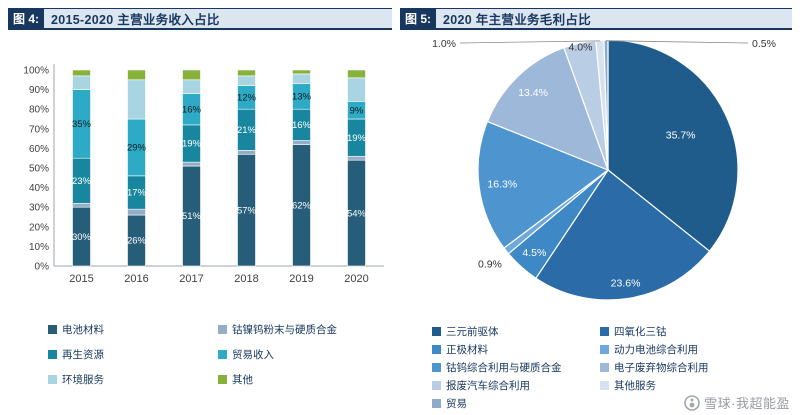  Describe the element at coordinates (192, 216) in the screenshot. I see `bar-segment-label: 51%` at that location.